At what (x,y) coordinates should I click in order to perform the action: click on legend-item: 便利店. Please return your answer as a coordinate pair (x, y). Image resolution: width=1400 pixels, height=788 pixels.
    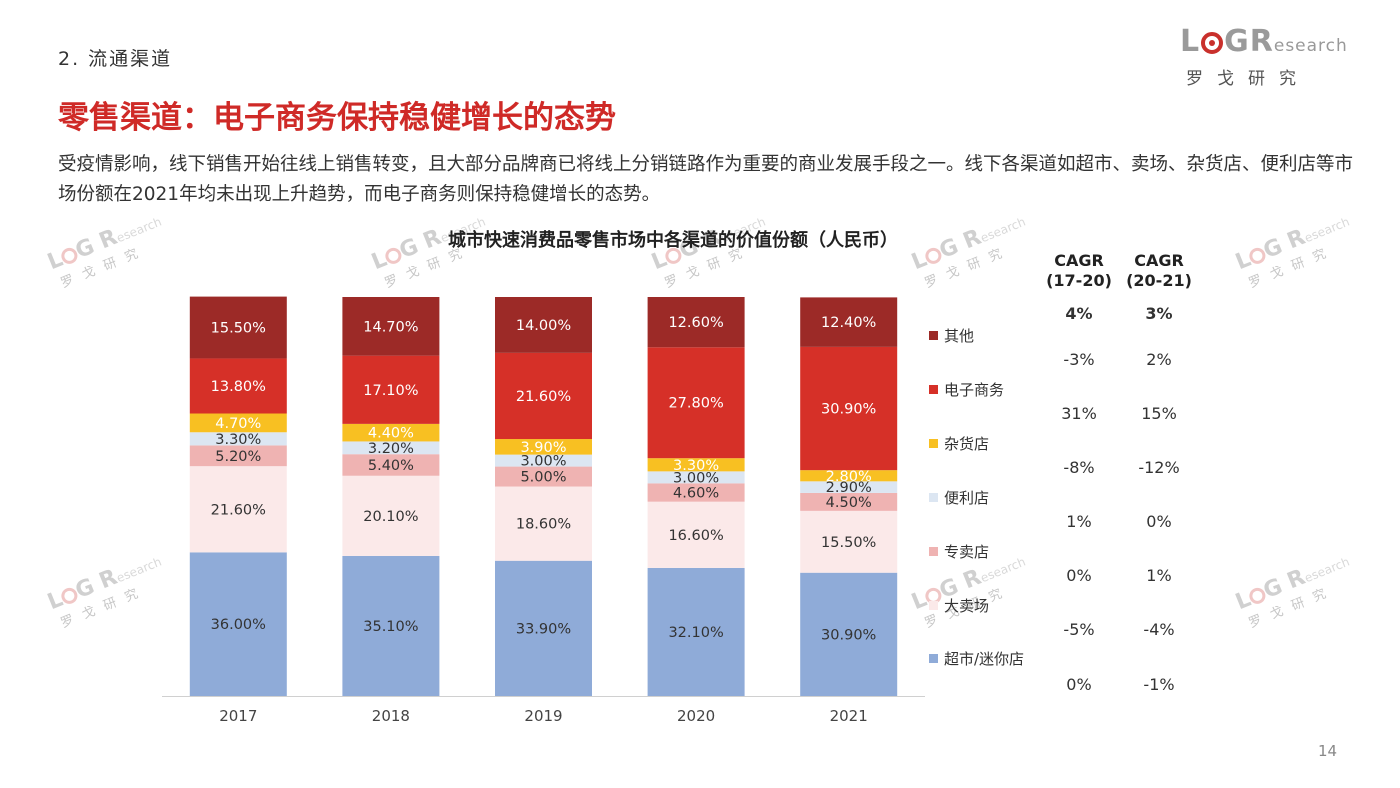
    Looking at the image, I should click on (959, 497).